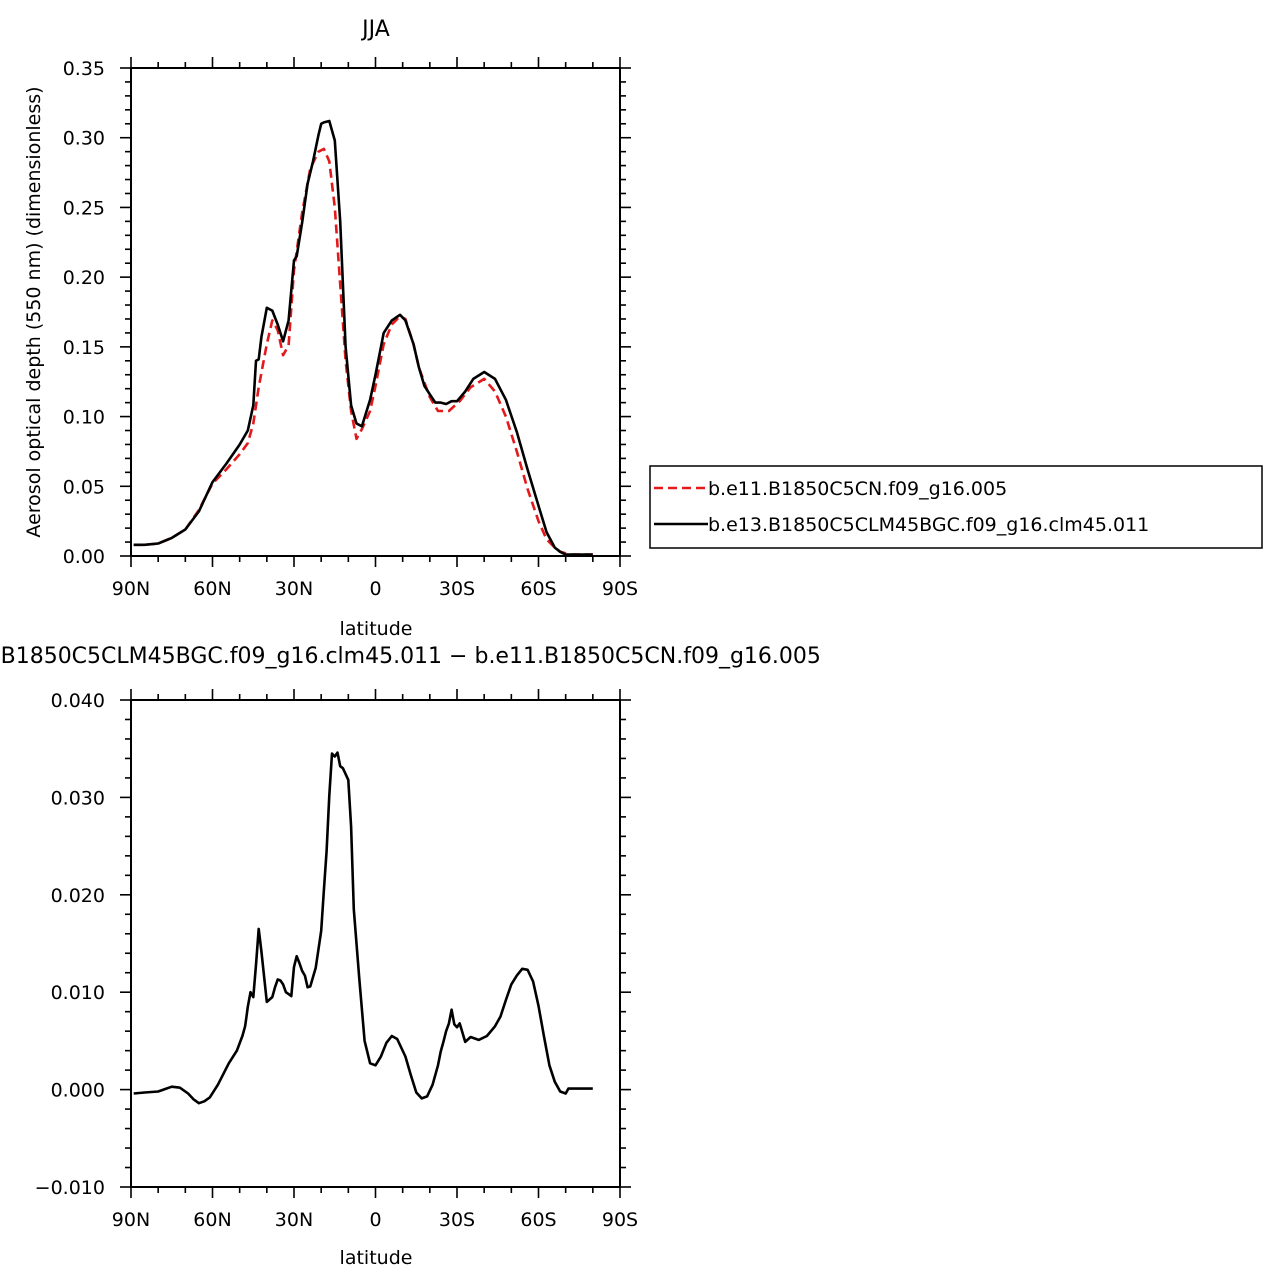  What do you see at coordinates (294, 1220) in the screenshot?
I see `bottom-x-tick-label: 30N` at bounding box center [294, 1220].